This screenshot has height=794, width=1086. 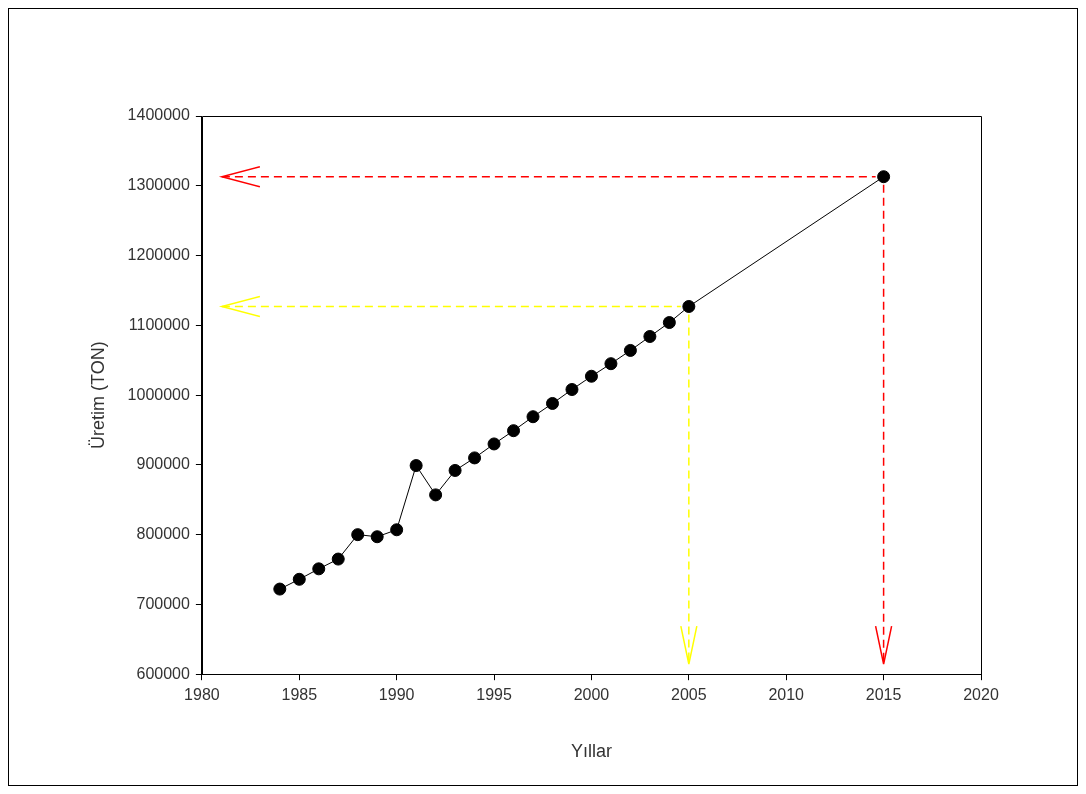 What do you see at coordinates (163, 464) in the screenshot?
I see `y-tick-label: 900000` at bounding box center [163, 464].